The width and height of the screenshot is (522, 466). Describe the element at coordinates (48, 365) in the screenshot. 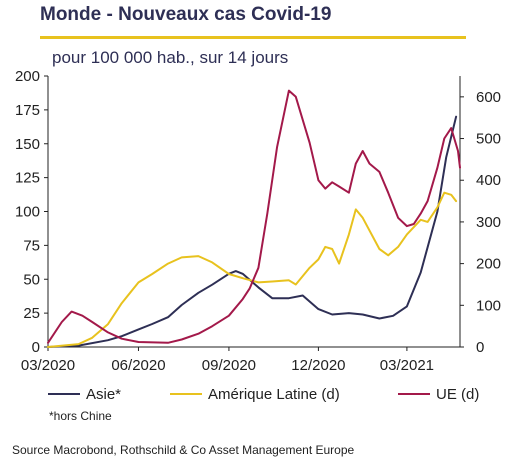

I see `x-tick-label: 03/2020` at that location.